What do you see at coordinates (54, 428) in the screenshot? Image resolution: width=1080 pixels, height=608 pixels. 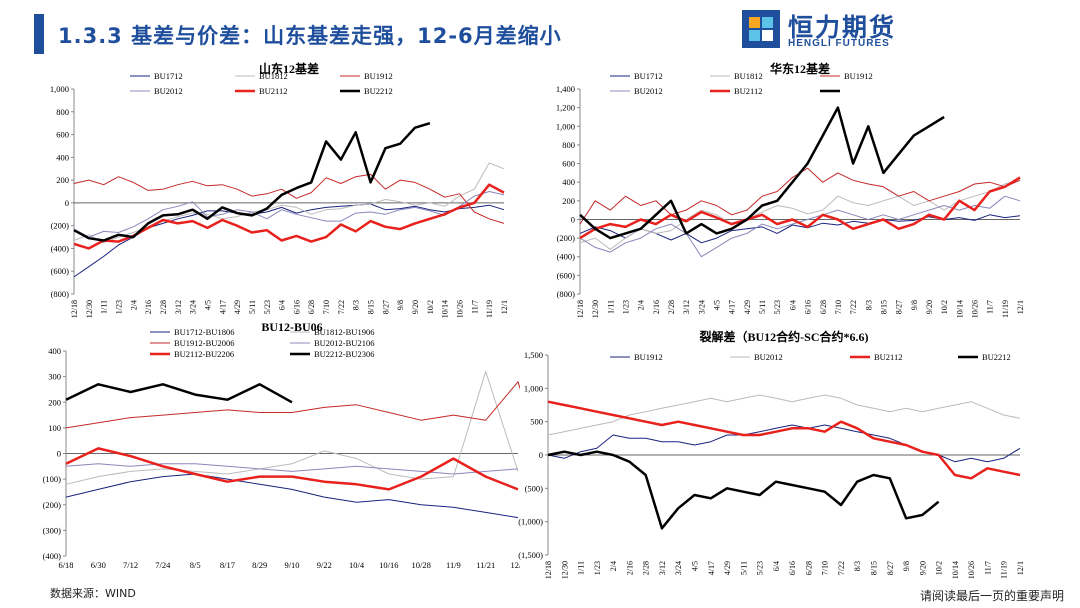 I see `y-tick-label: 100` at bounding box center [54, 428].